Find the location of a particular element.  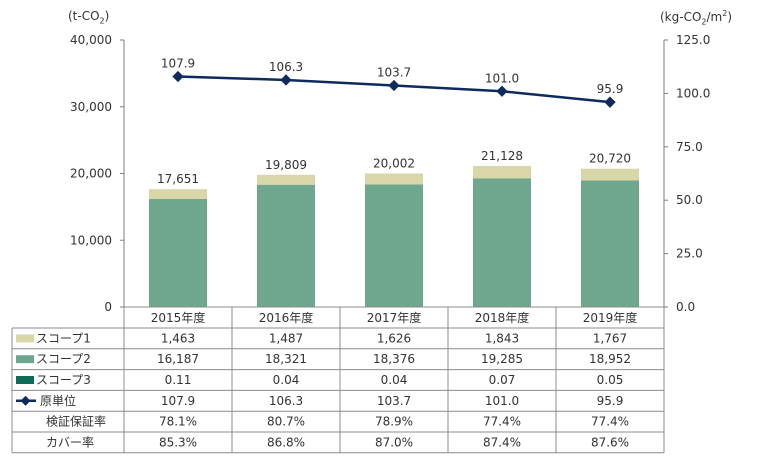

category-label: 2015年度 is located at coordinates (178, 317).